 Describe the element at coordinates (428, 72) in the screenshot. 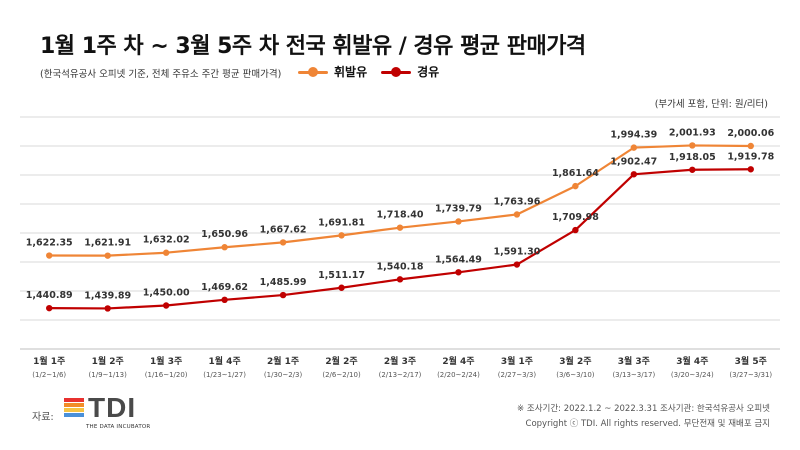

I see `legend-label-diesel: 경유` at that location.